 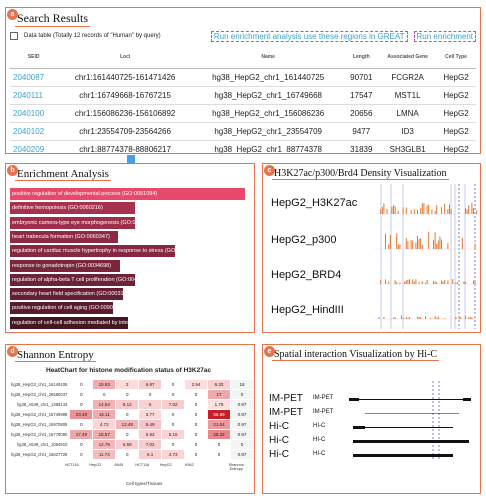 What do you see at coordinates (34, 146) in the screenshot?
I see `seid-link: 2040209` at bounding box center [34, 146].